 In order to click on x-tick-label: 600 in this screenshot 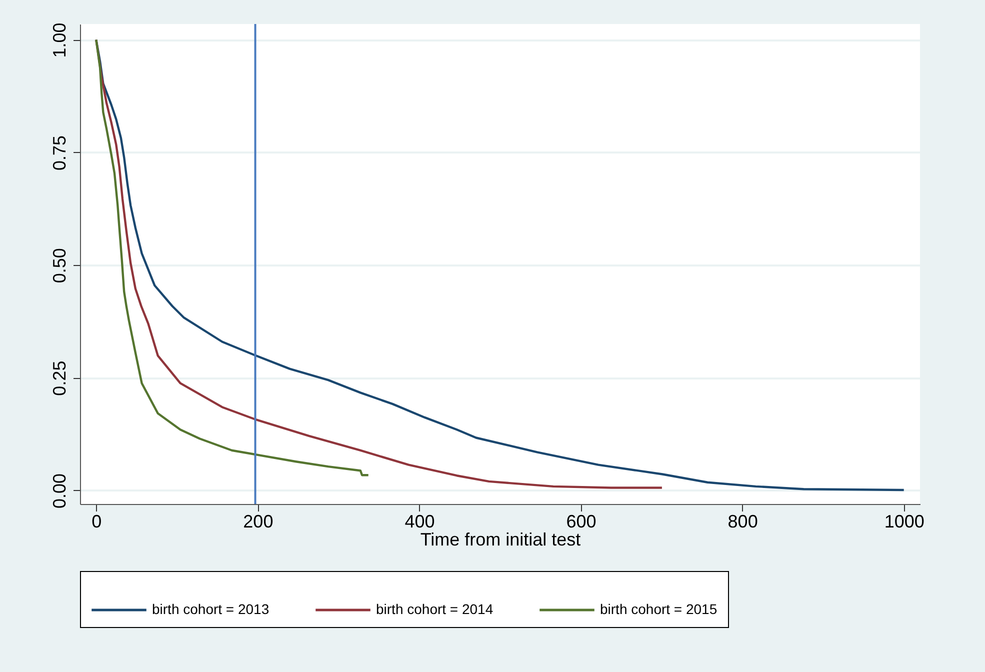, I will do `click(581, 522)`.